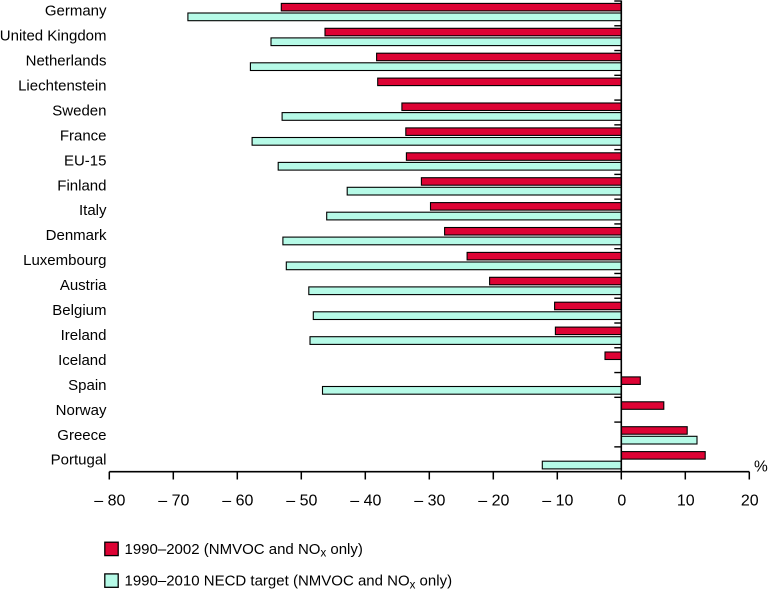 The image size is (768, 597). Describe the element at coordinates (64, 260) in the screenshot. I see `svg-text: Luxembourg` at that location.